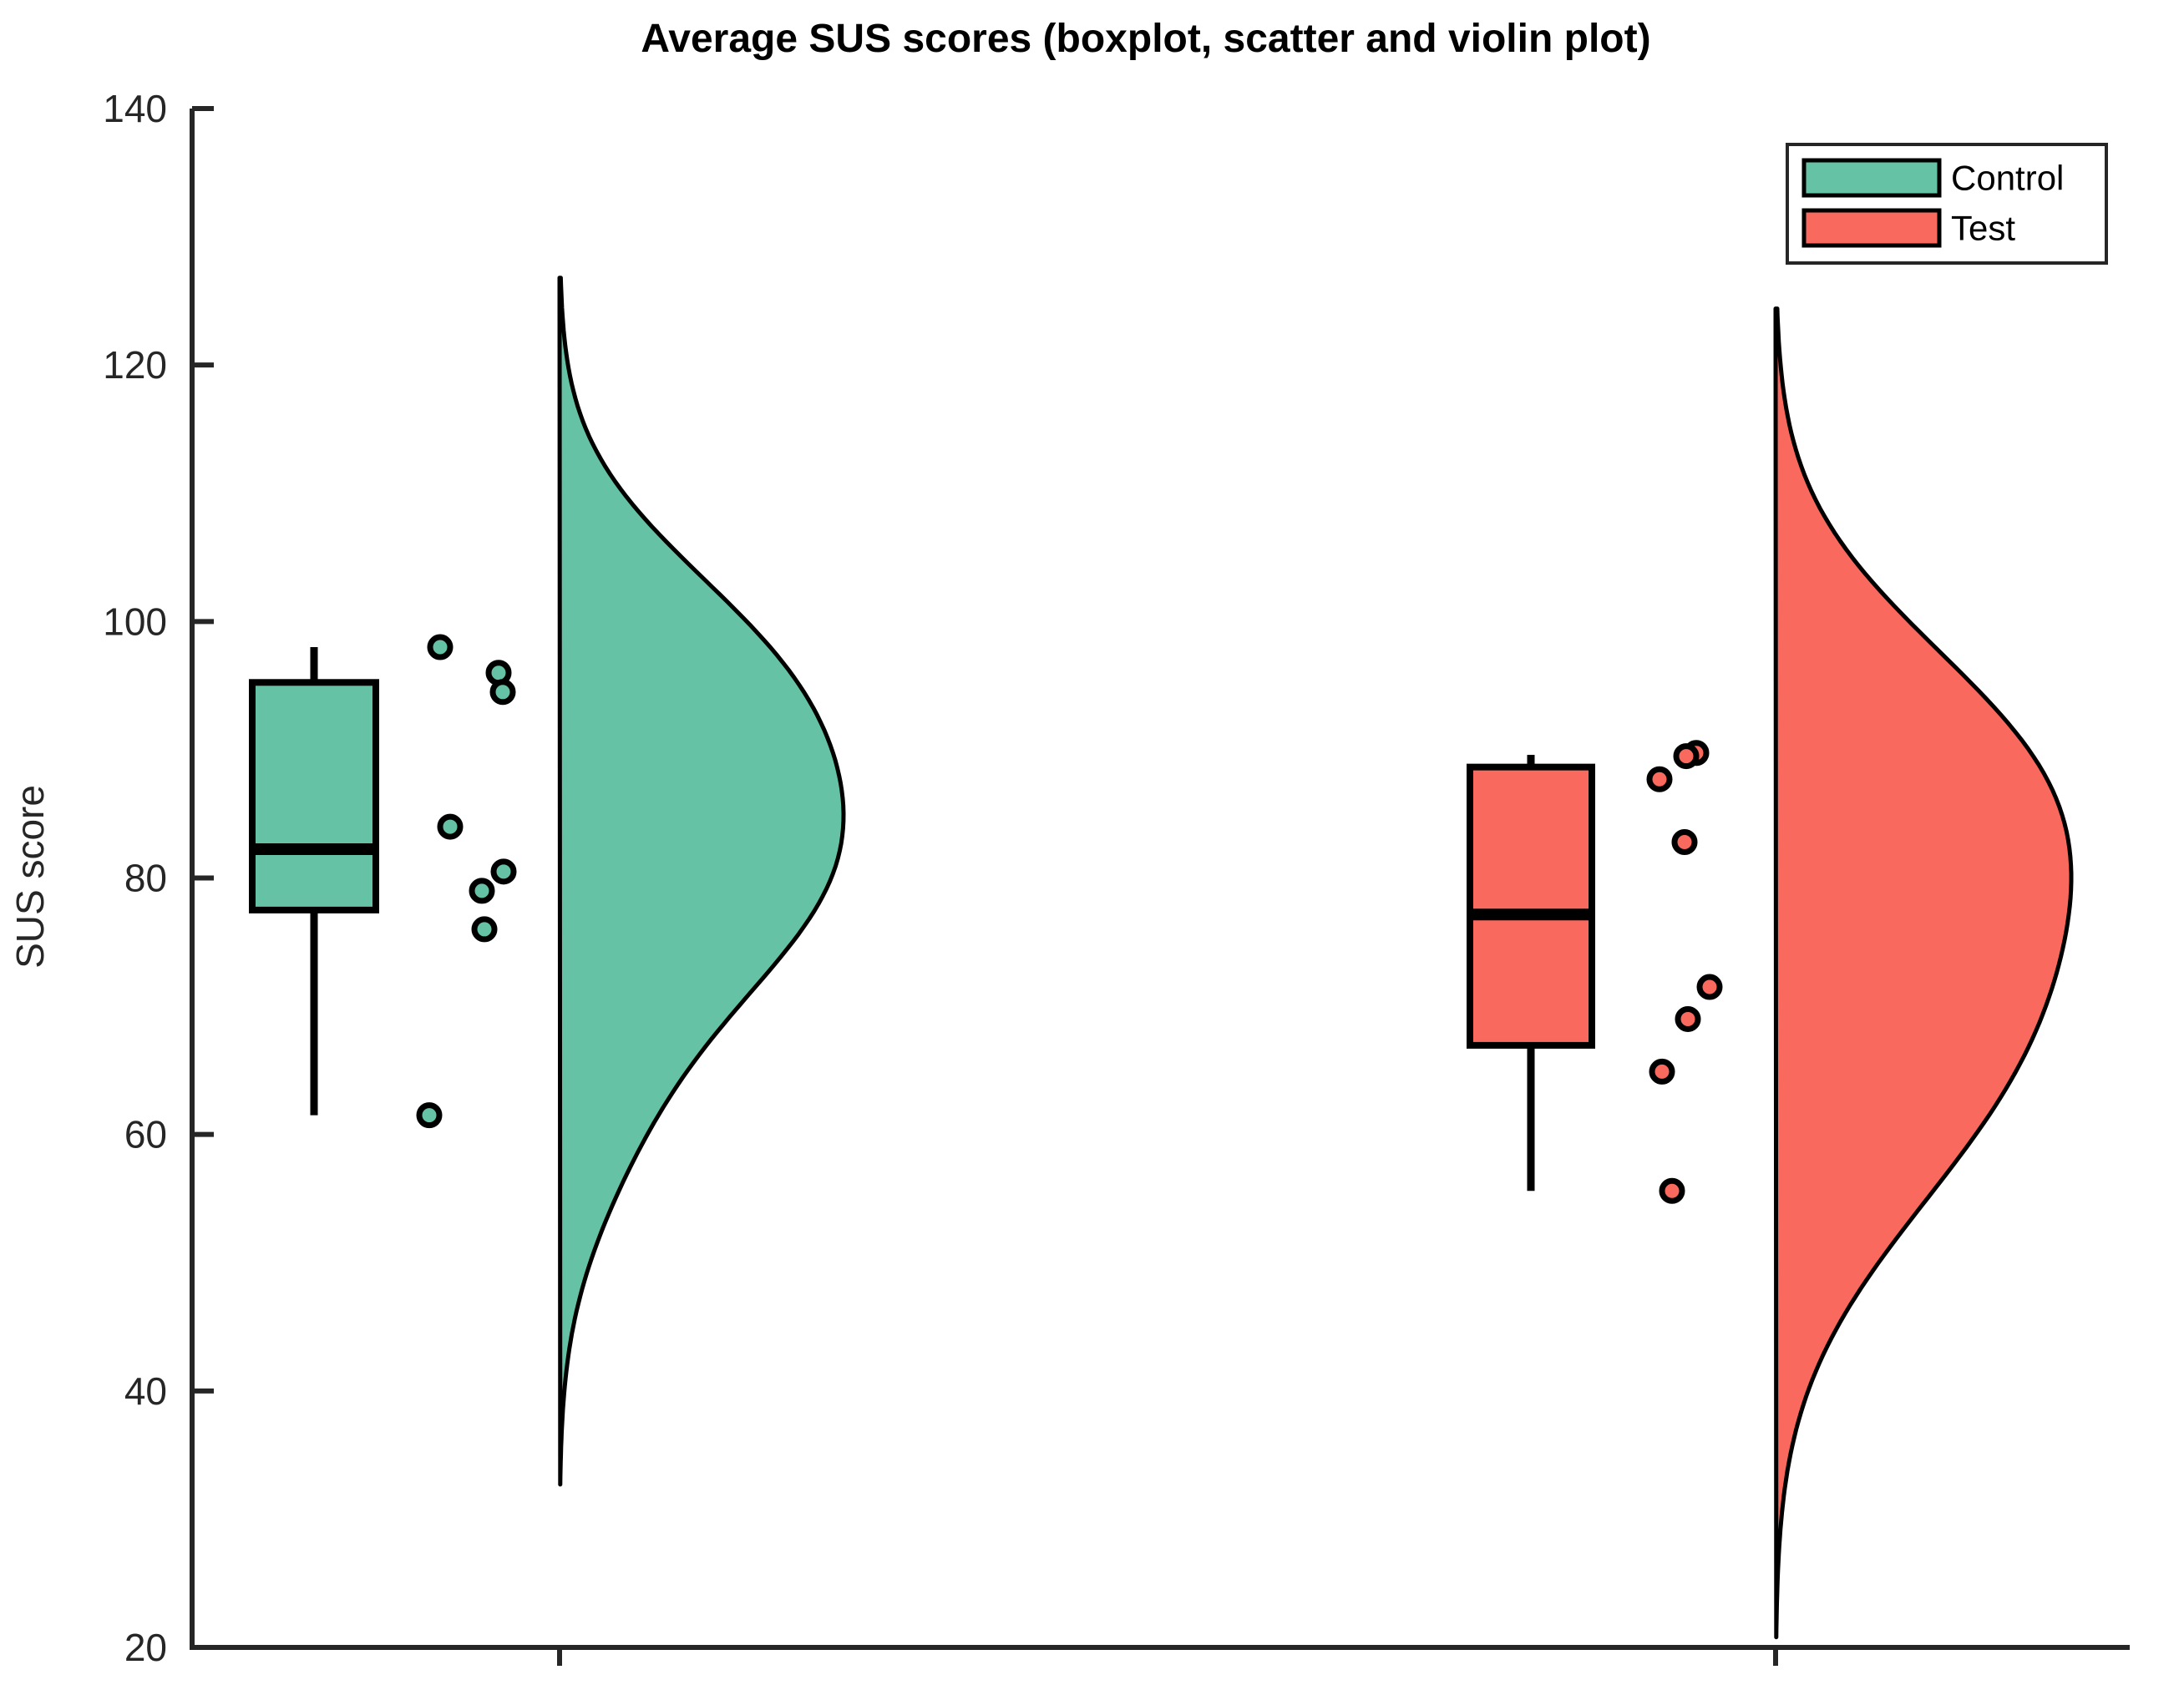 The height and width of the screenshot is (1690, 2184). I want to click on y-tick-label: 140, so click(135, 108).